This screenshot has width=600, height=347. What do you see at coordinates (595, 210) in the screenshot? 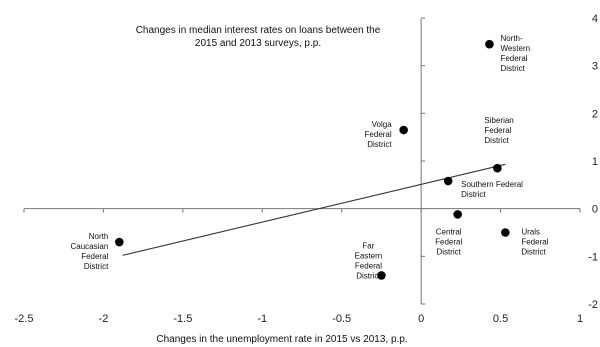
I see `y-tick-label: 0` at bounding box center [595, 210].